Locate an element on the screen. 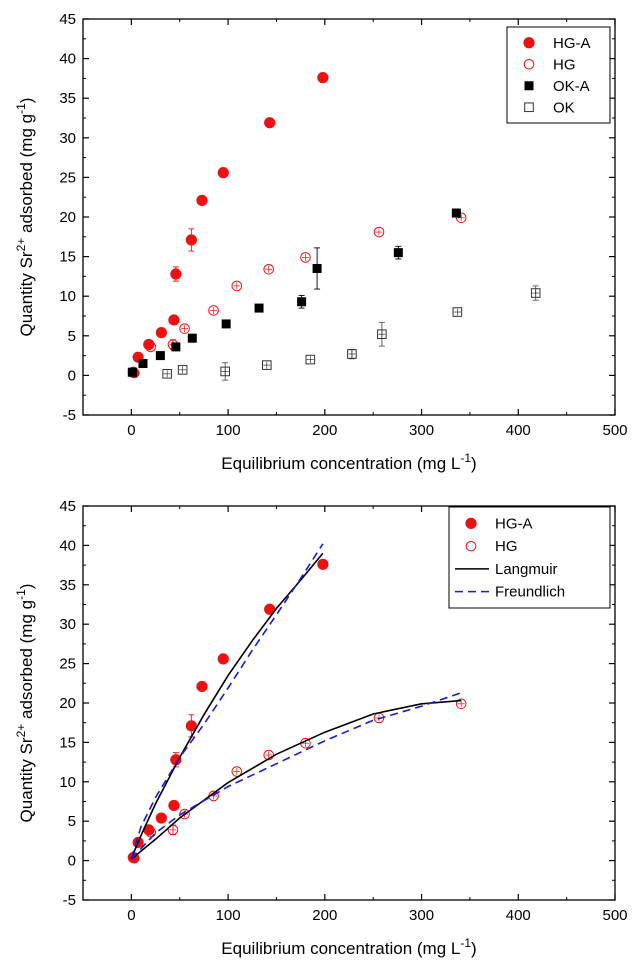 This screenshot has height=969, width=633. y-tick-label: 35 is located at coordinates (67, 98).